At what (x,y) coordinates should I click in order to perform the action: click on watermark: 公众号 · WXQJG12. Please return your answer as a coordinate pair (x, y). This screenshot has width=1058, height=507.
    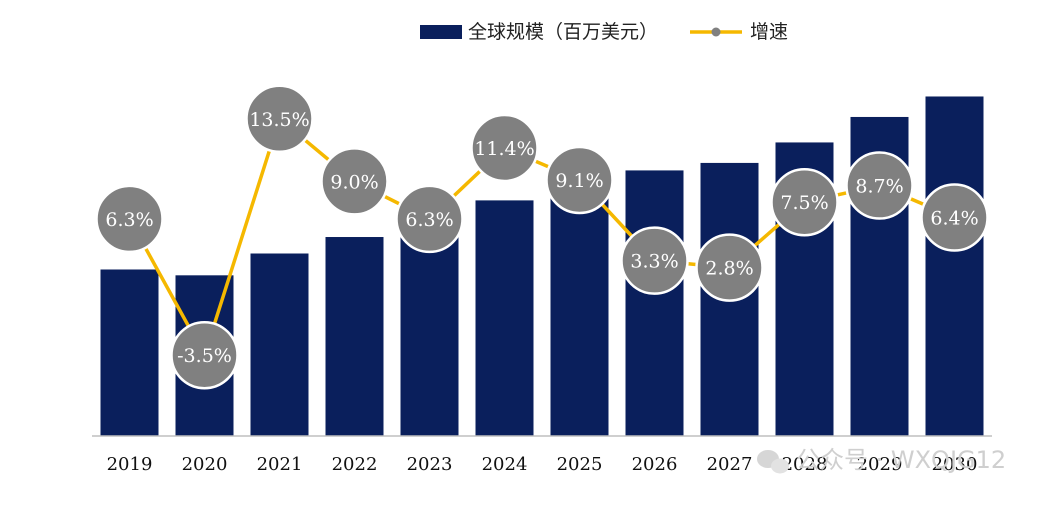
    Looking at the image, I should click on (881, 460).